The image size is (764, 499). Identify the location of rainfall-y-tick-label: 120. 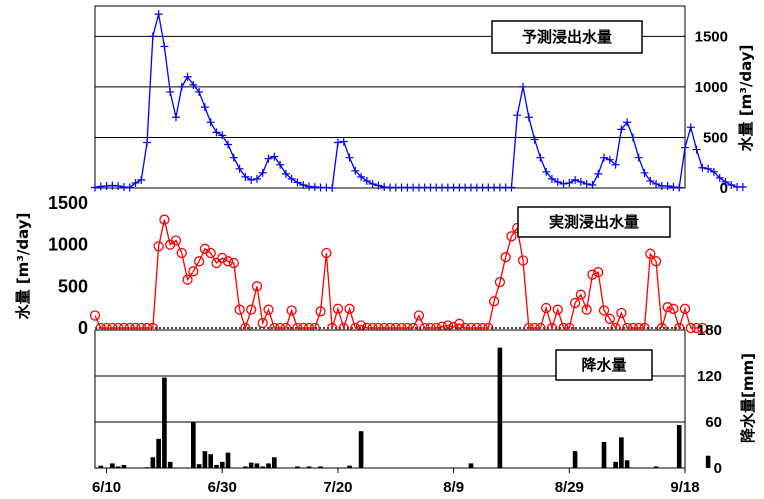
(709, 376).